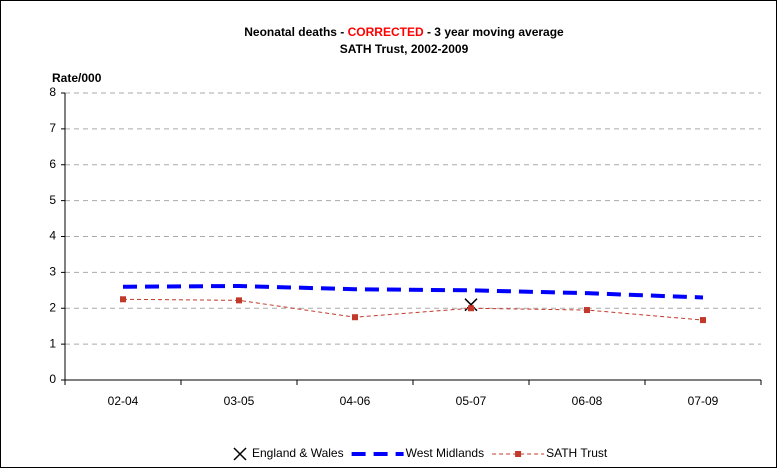  What do you see at coordinates (445, 453) in the screenshot?
I see `legend-label: West Midlands` at bounding box center [445, 453].